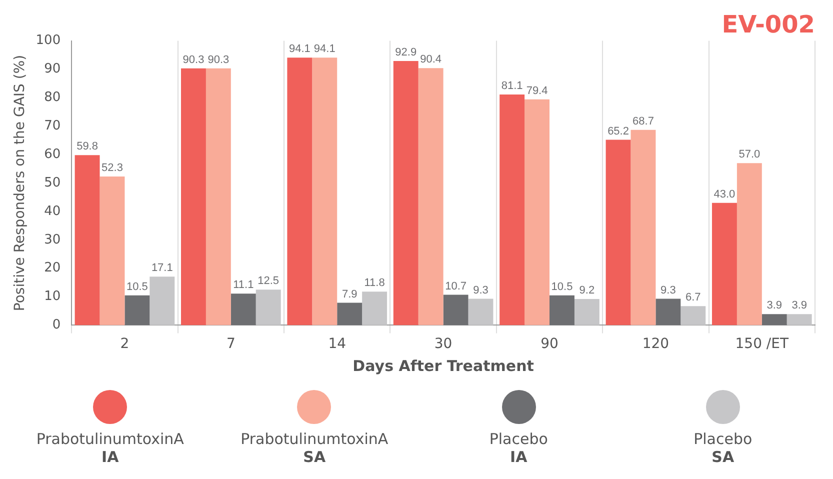  I want to click on y-tick-label: 30, so click(52, 240).